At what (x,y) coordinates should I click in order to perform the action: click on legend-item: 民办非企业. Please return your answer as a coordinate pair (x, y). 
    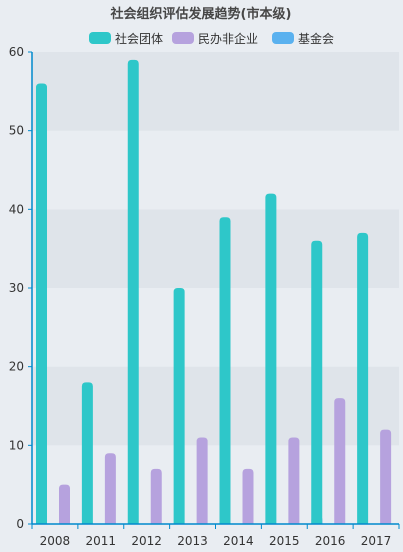
    Looking at the image, I should click on (215, 38).